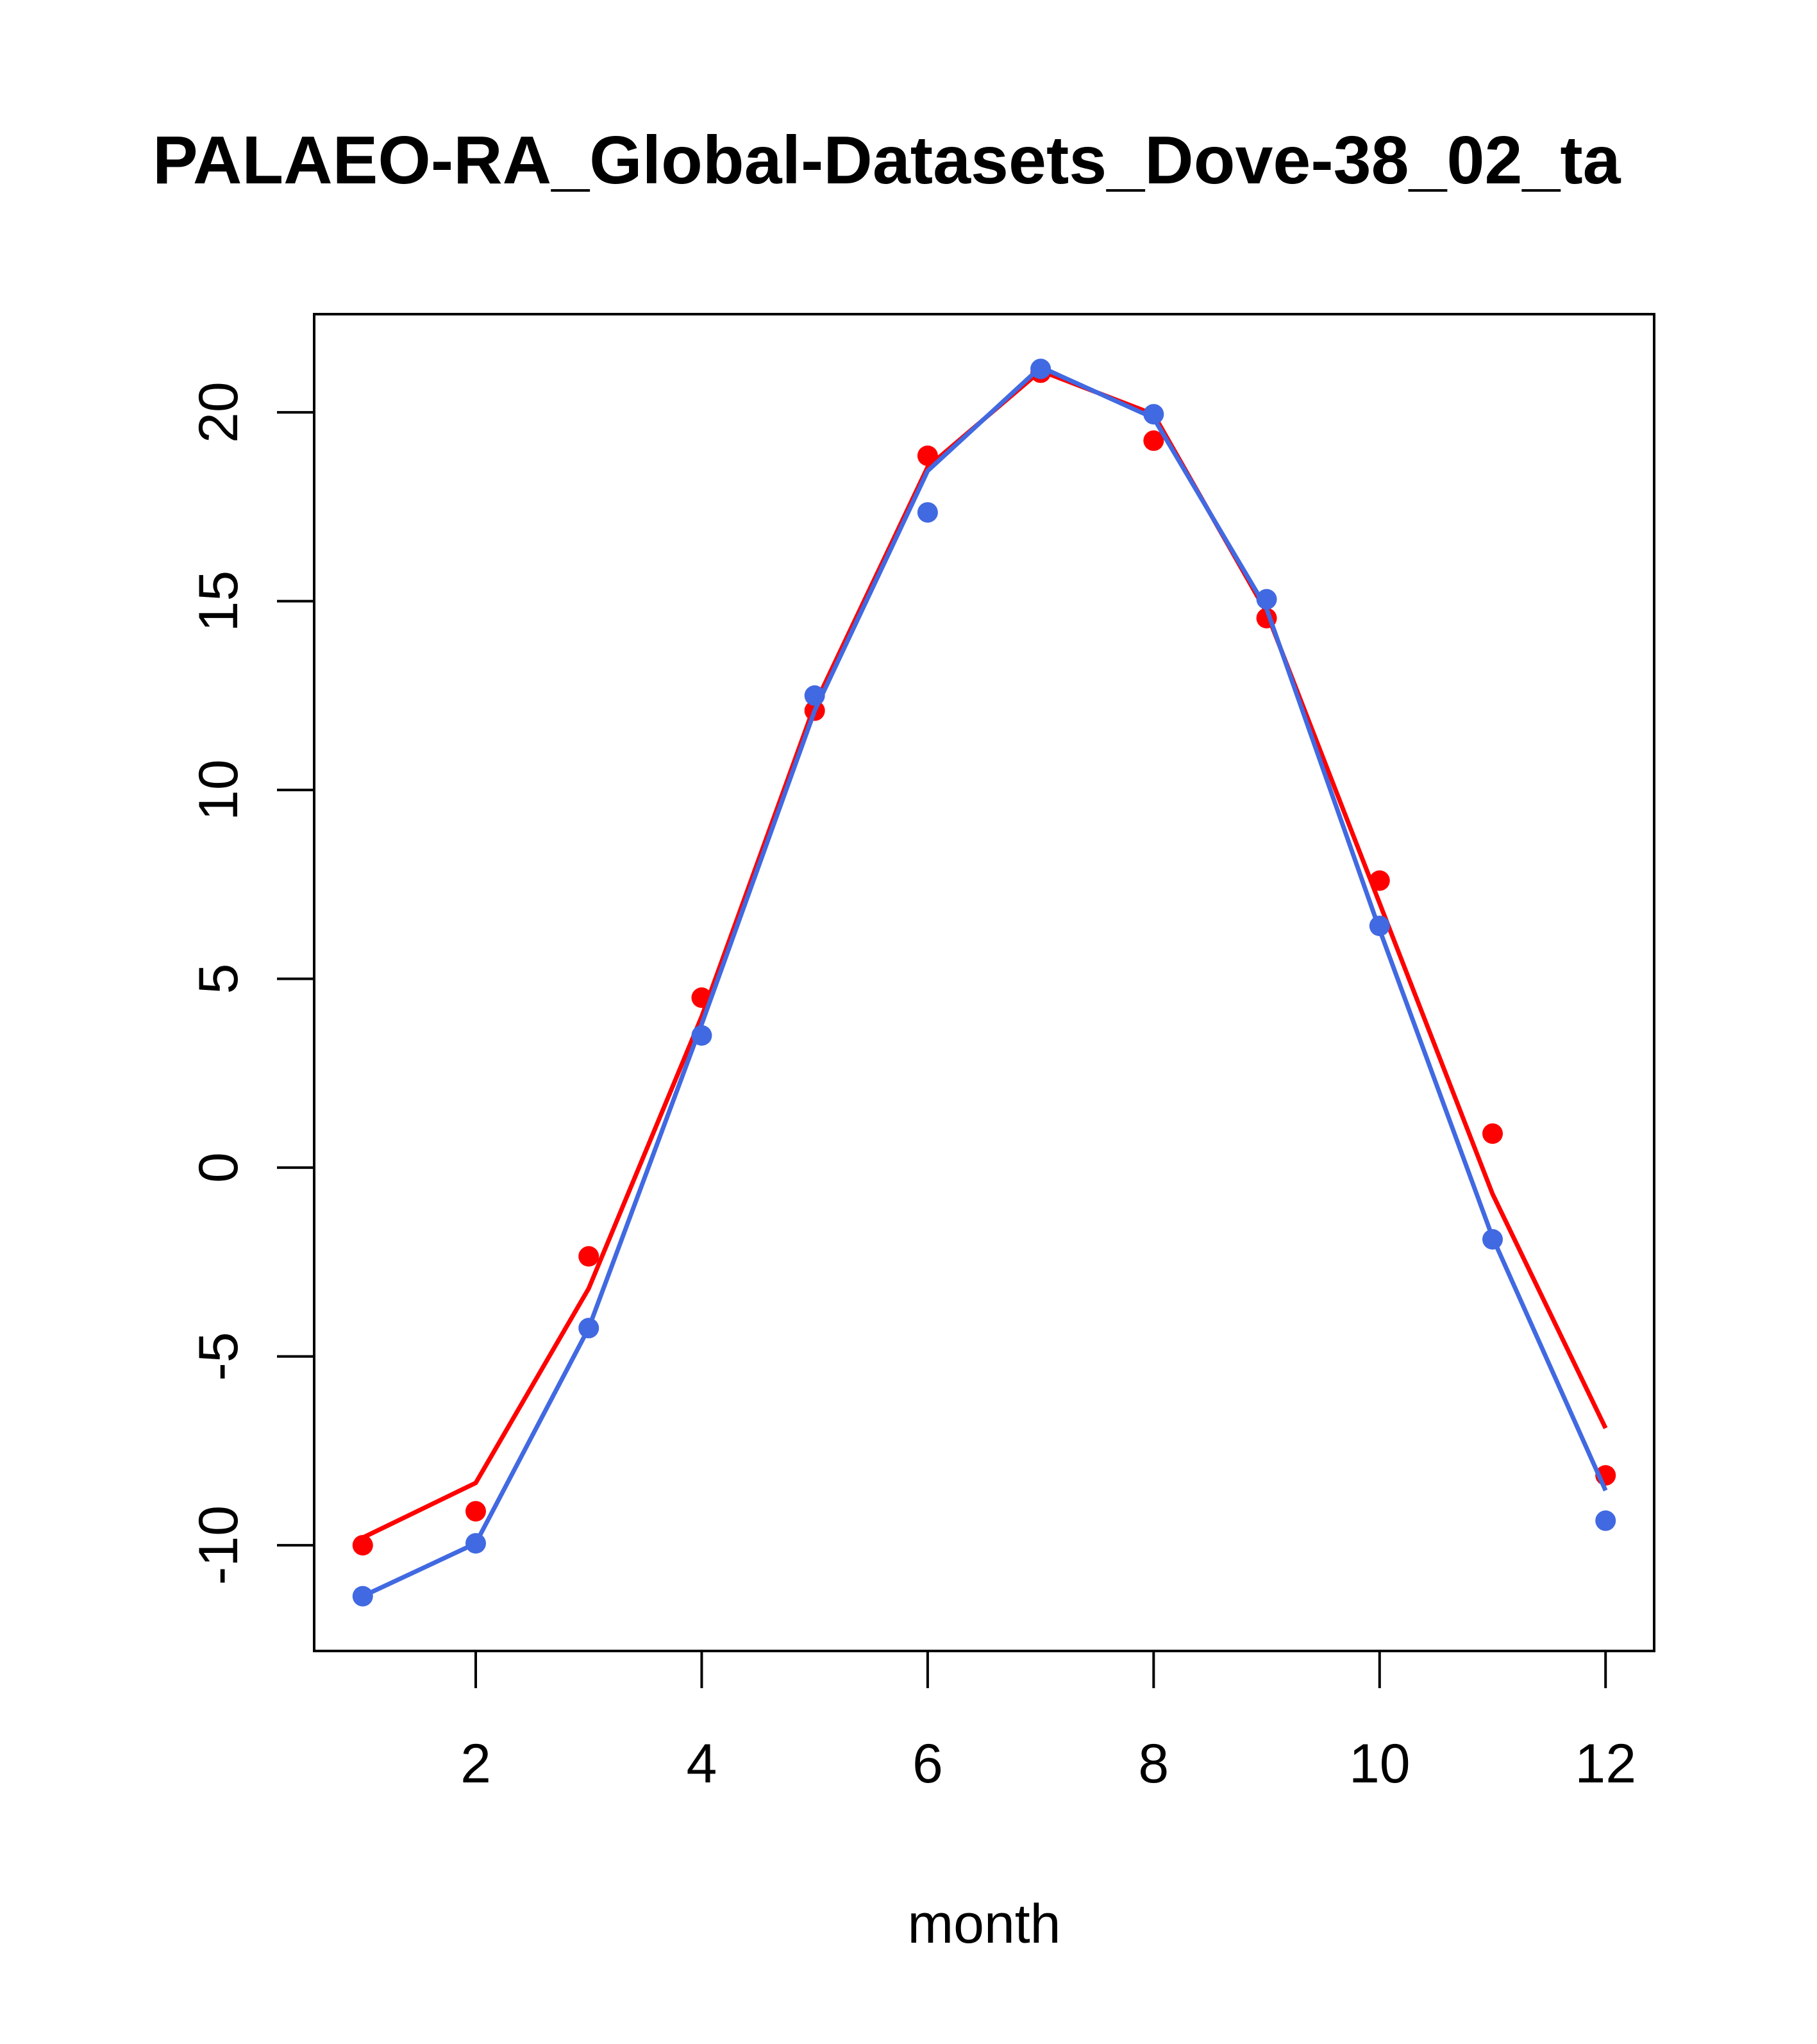 The width and height of the screenshot is (1817, 2044). What do you see at coordinates (1048, 1722) in the screenshot?
I see `x-axis: 2 4 6 8 10 12` at bounding box center [1048, 1722].